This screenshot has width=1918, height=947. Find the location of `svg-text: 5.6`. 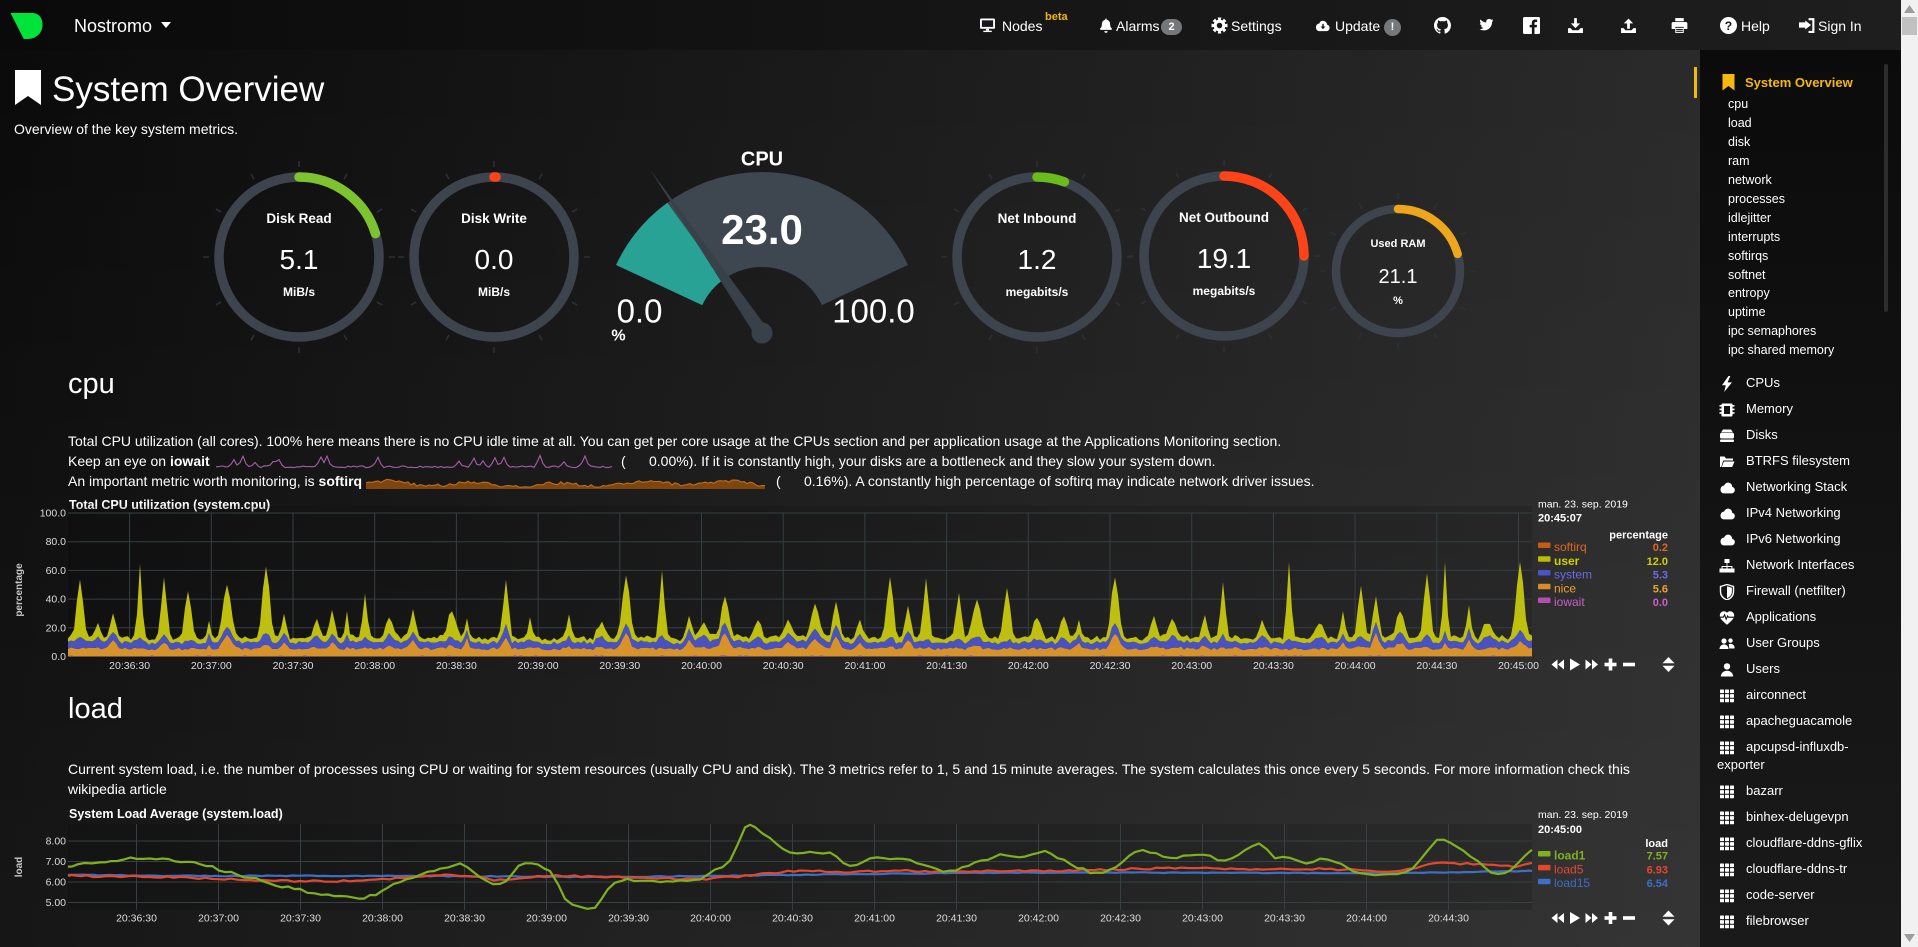

svg-text: 5.6 is located at coordinates (1660, 589).